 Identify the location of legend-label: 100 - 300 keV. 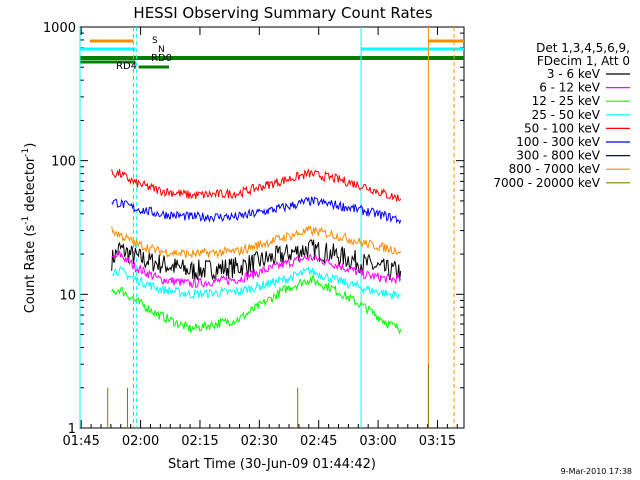
(558, 142).